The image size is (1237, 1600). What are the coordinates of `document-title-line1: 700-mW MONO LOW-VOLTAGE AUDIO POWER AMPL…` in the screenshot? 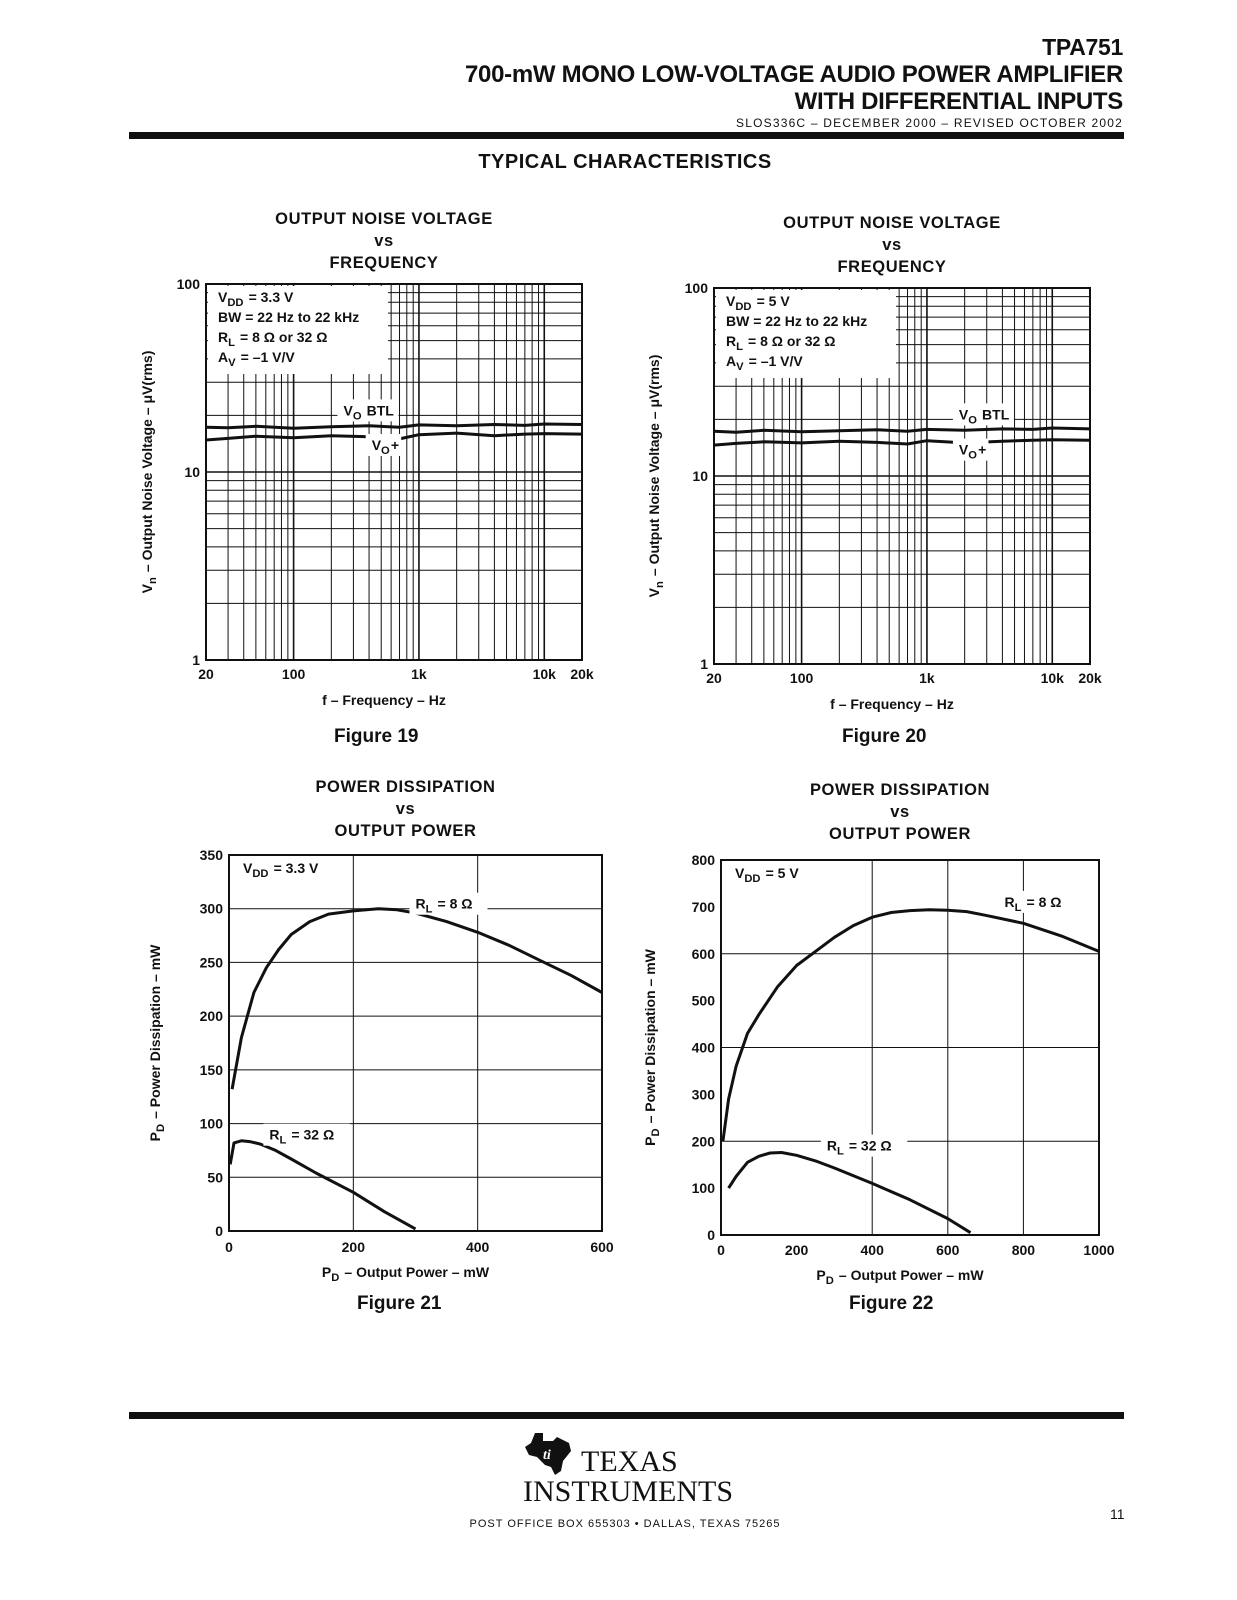 It's located at (793, 74).